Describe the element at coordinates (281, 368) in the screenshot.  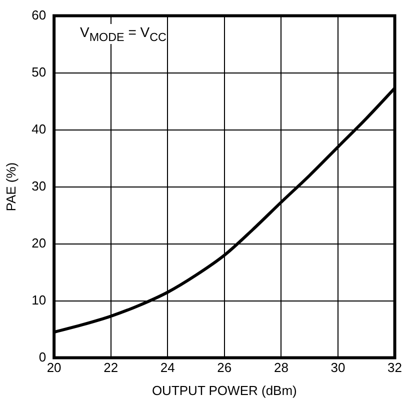
I see `x-tick-label: 28` at that location.